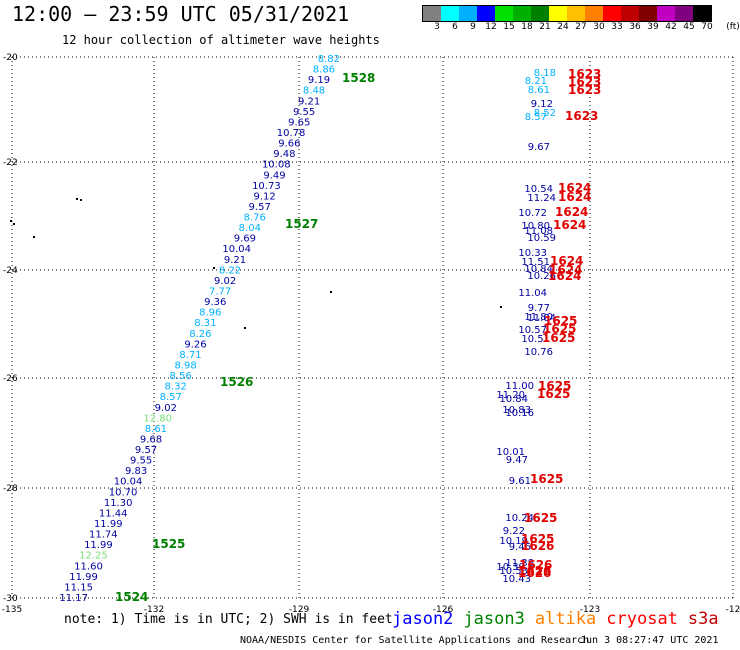 This screenshot has width=740, height=650. What do you see at coordinates (532, 213) in the screenshot?
I see `swh-value: 10.72` at bounding box center [532, 213].